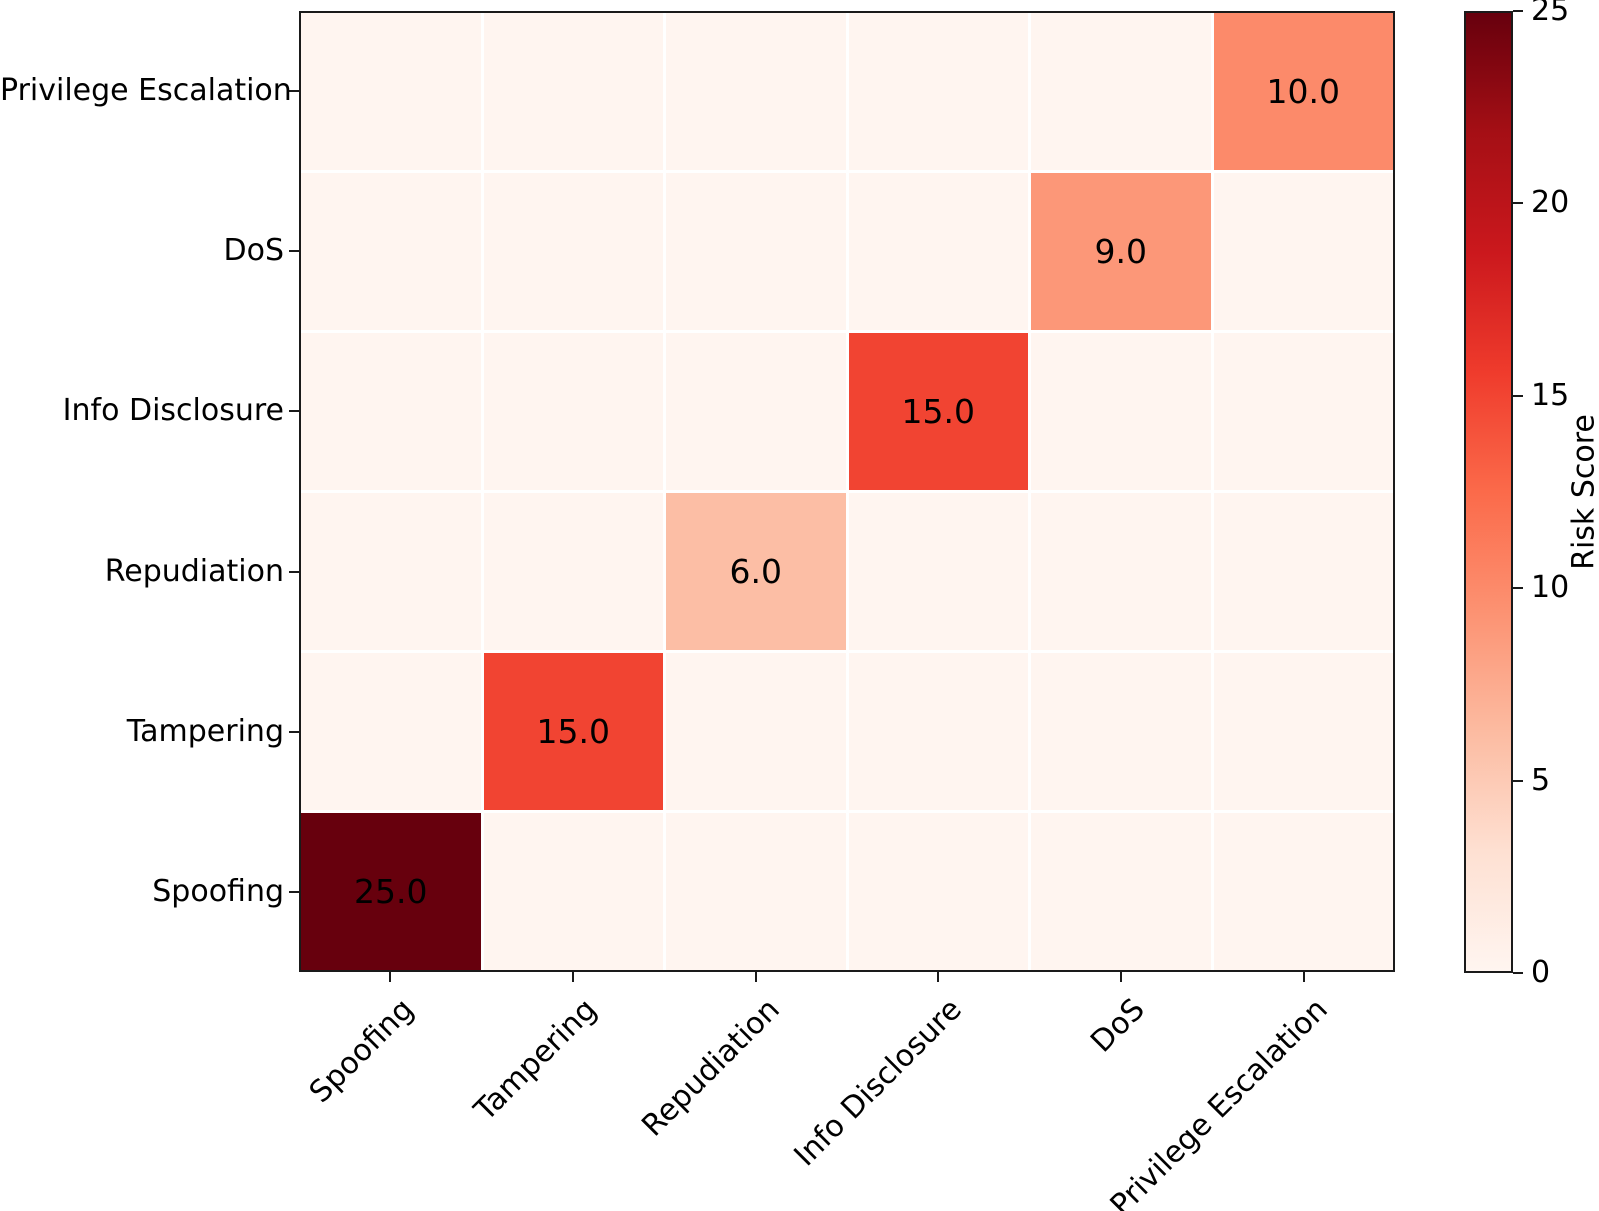 Image resolution: width=1599 pixels, height=1211 pixels. What do you see at coordinates (1550, 395) in the screenshot?
I see `colorbar-tick-label: 15` at bounding box center [1550, 395].